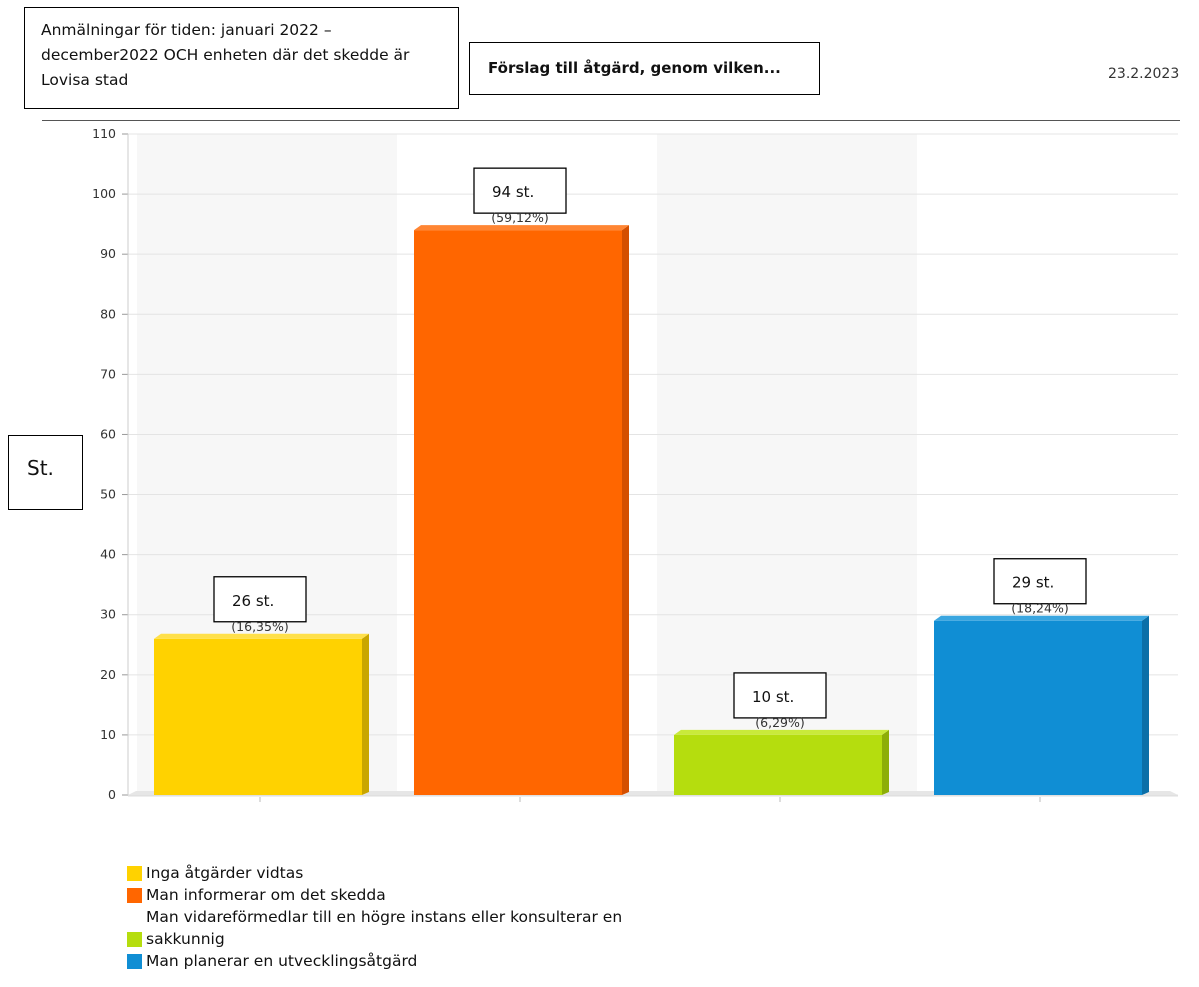 The image size is (1199, 987). I want to click on y-axis-label: St., so click(40, 468).